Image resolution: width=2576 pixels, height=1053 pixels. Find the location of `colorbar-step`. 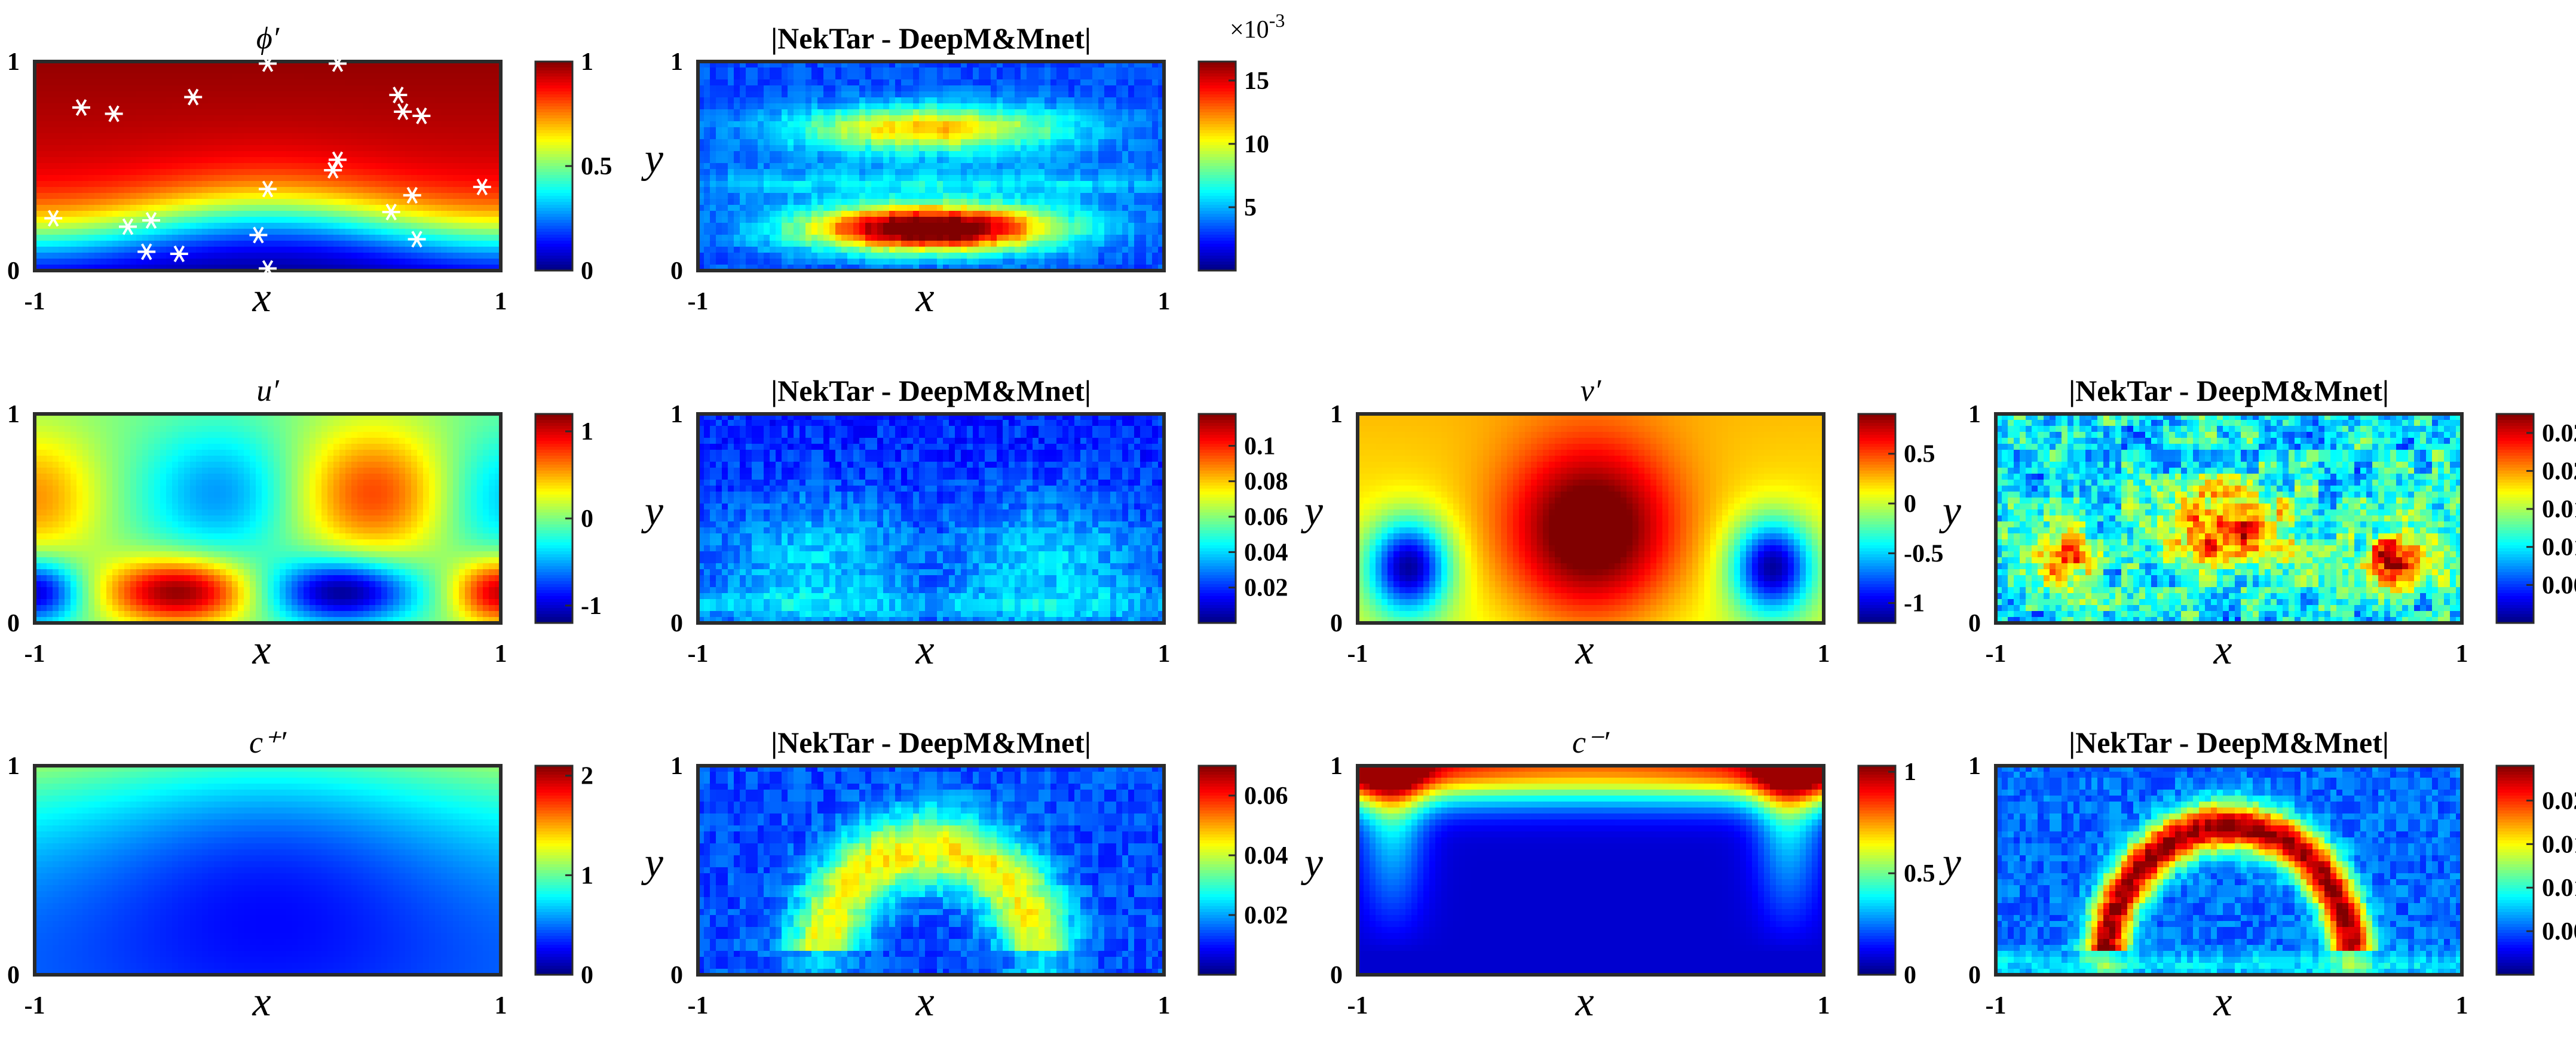

colorbar-step is located at coordinates (553, 129).